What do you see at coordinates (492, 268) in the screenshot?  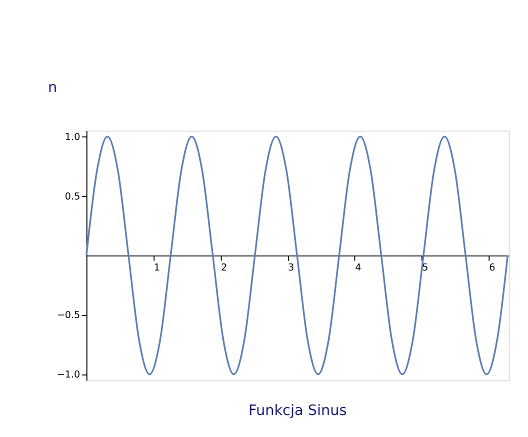 I see `x-tick-label: 6` at bounding box center [492, 268].